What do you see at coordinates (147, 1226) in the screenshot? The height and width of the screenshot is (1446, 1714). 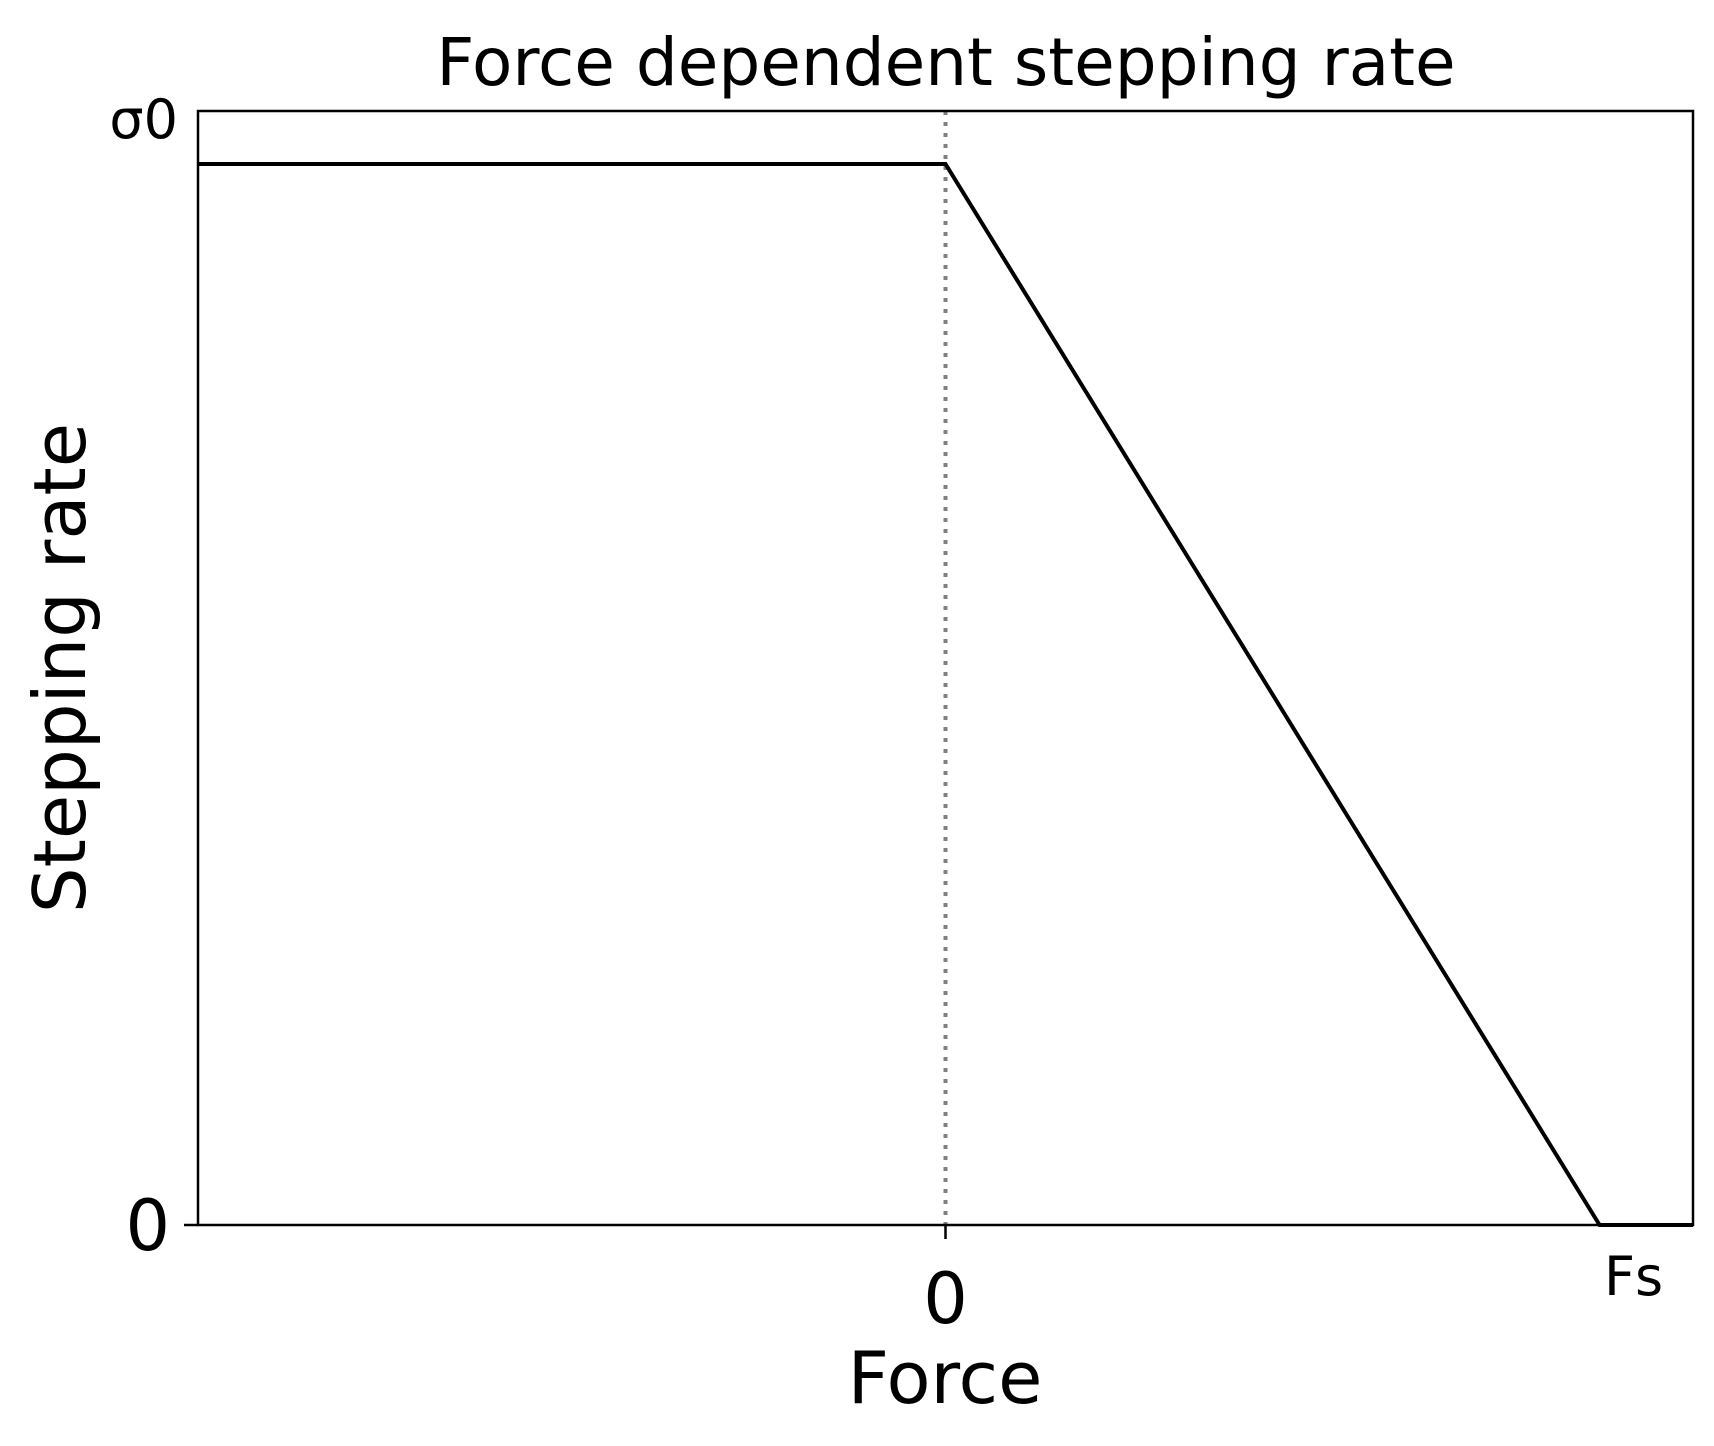 I see `y-tick-label: 0` at bounding box center [147, 1226].